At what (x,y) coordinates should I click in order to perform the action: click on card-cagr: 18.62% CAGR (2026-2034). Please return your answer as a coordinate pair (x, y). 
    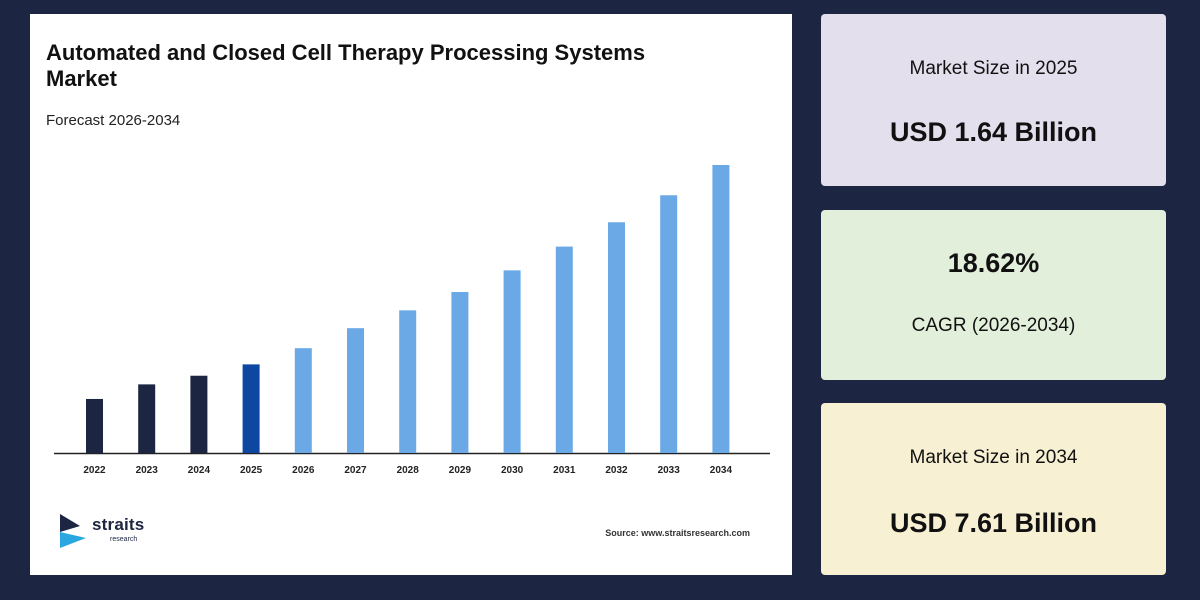
    Looking at the image, I should click on (993, 295).